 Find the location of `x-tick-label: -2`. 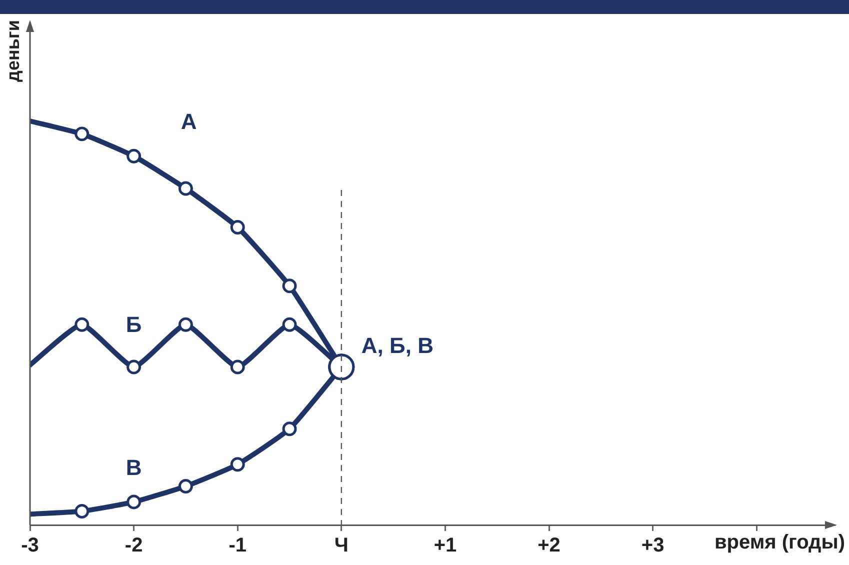

x-tick-label: -2 is located at coordinates (133, 545).